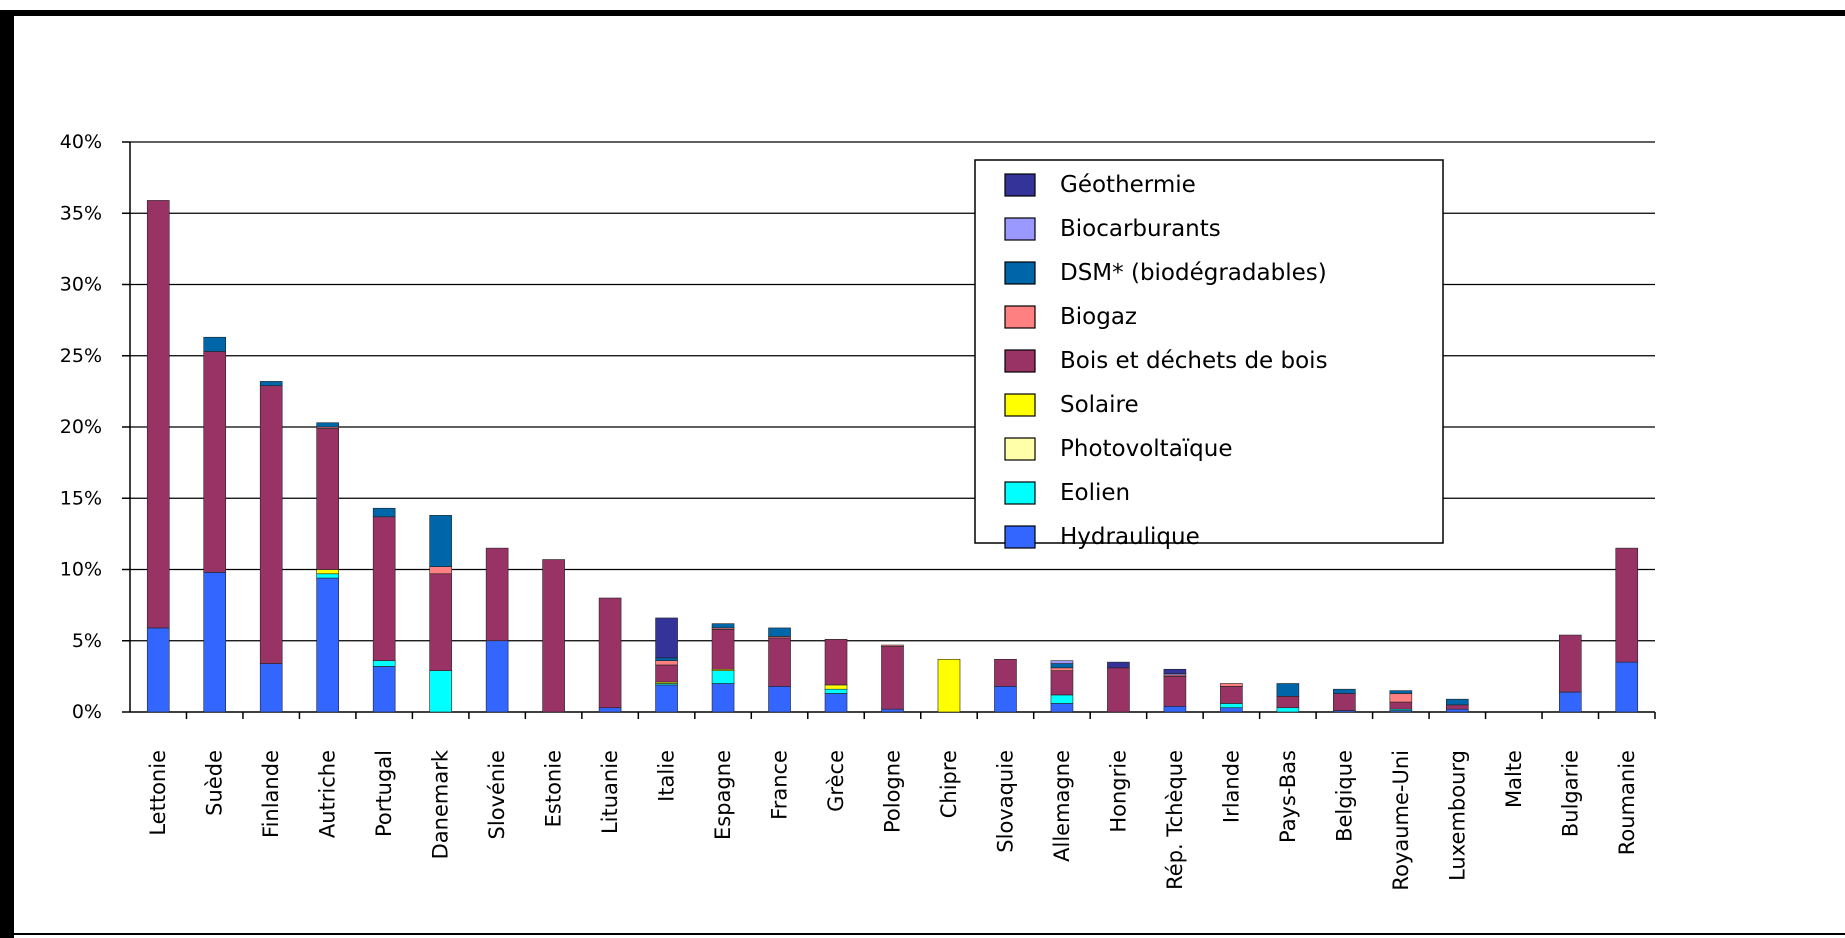 This screenshot has width=1845, height=938. Describe the element at coordinates (667, 776) in the screenshot. I see `x-tick-label: Italie` at that location.